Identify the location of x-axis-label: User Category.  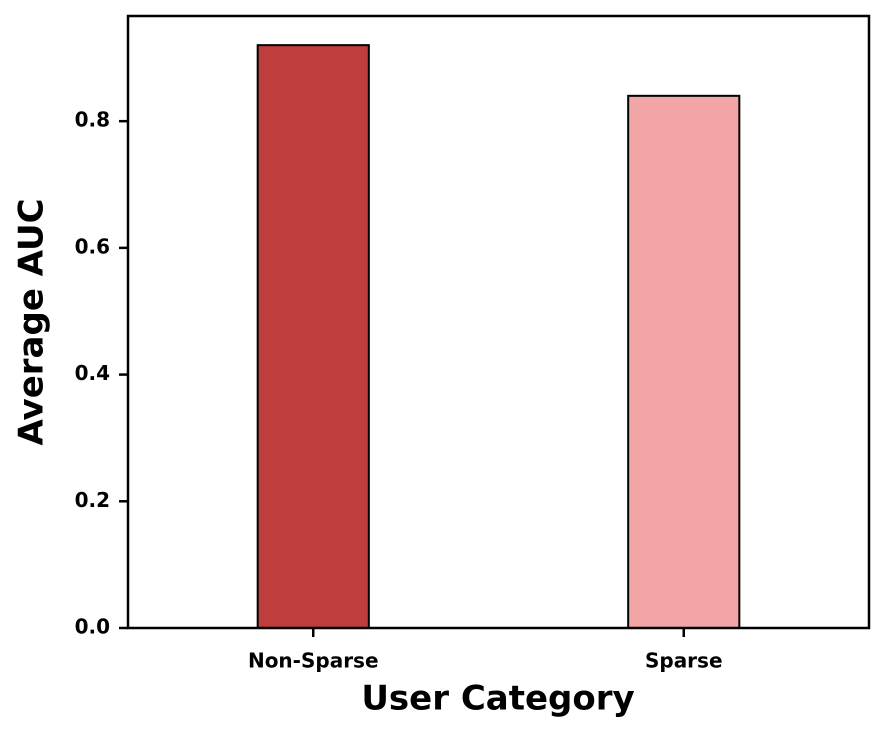
(497, 699).